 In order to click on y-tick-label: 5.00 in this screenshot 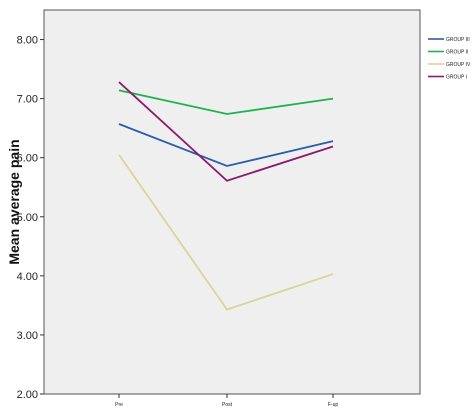, I will do `click(27, 218)`.